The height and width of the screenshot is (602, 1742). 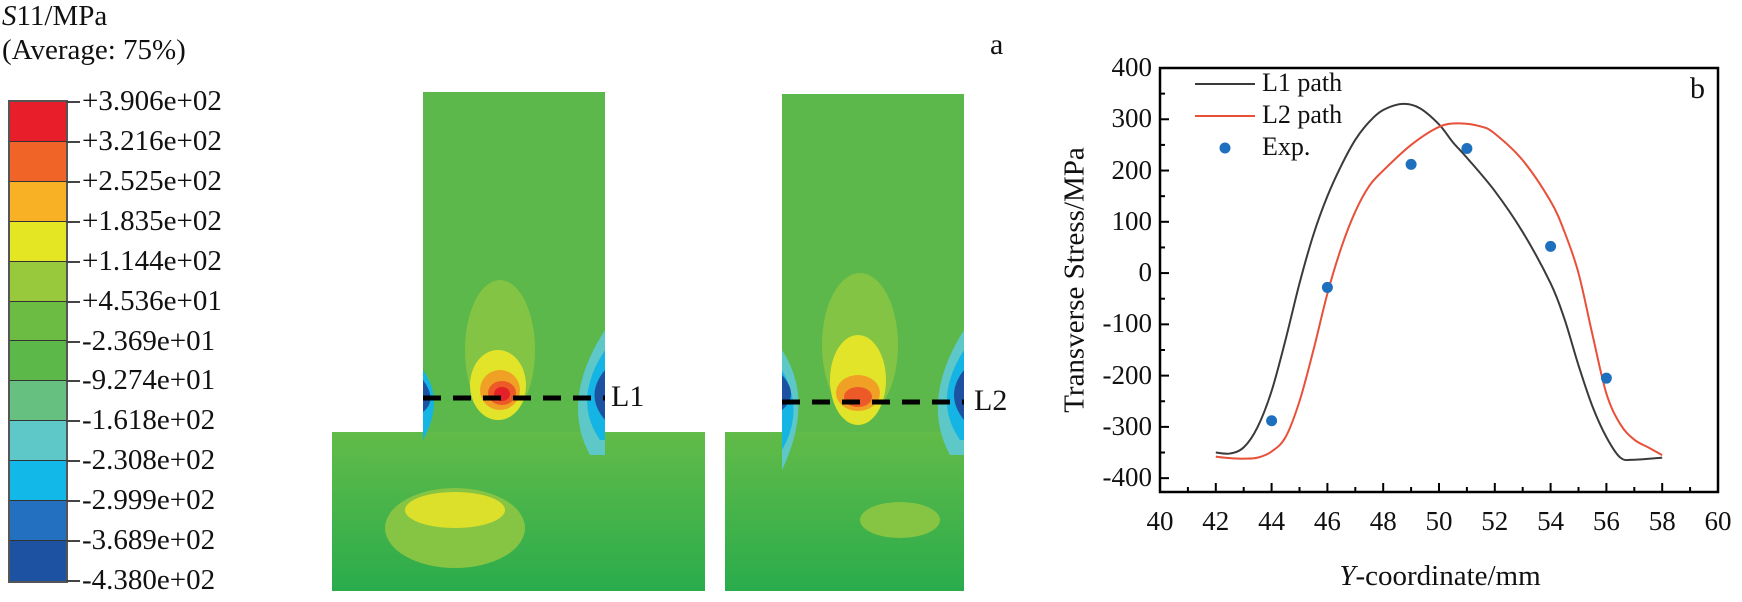 I want to click on legend-subtitle: (Average: 75%), so click(x=94, y=50).